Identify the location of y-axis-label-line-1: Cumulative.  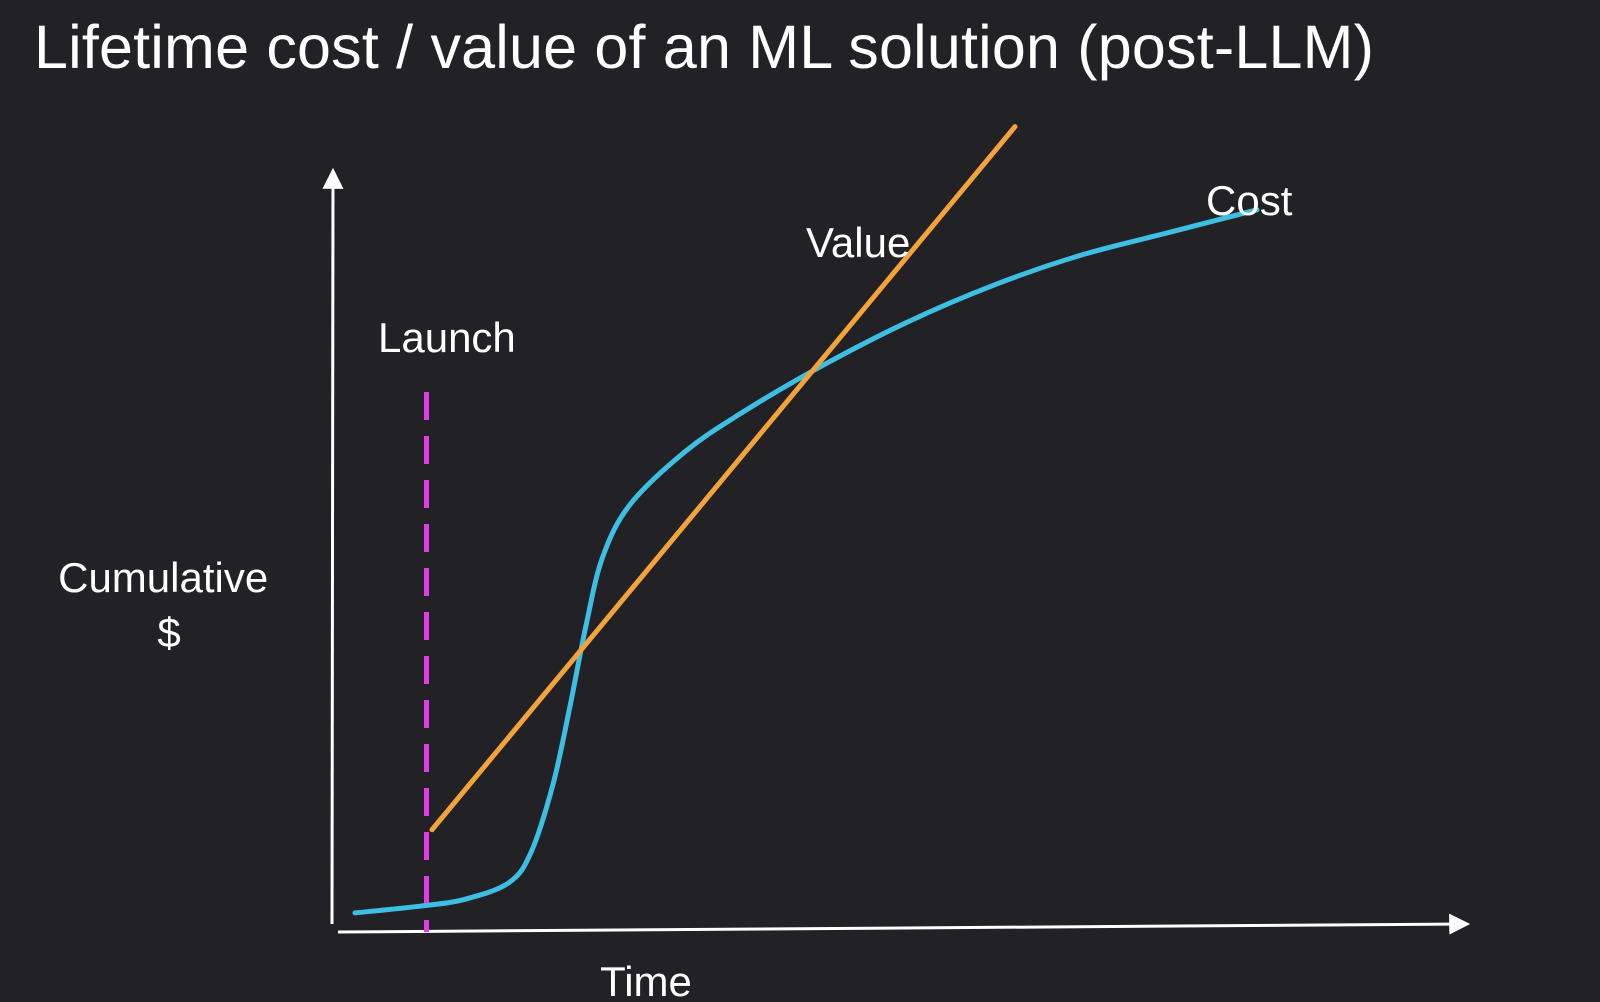
(163, 577).